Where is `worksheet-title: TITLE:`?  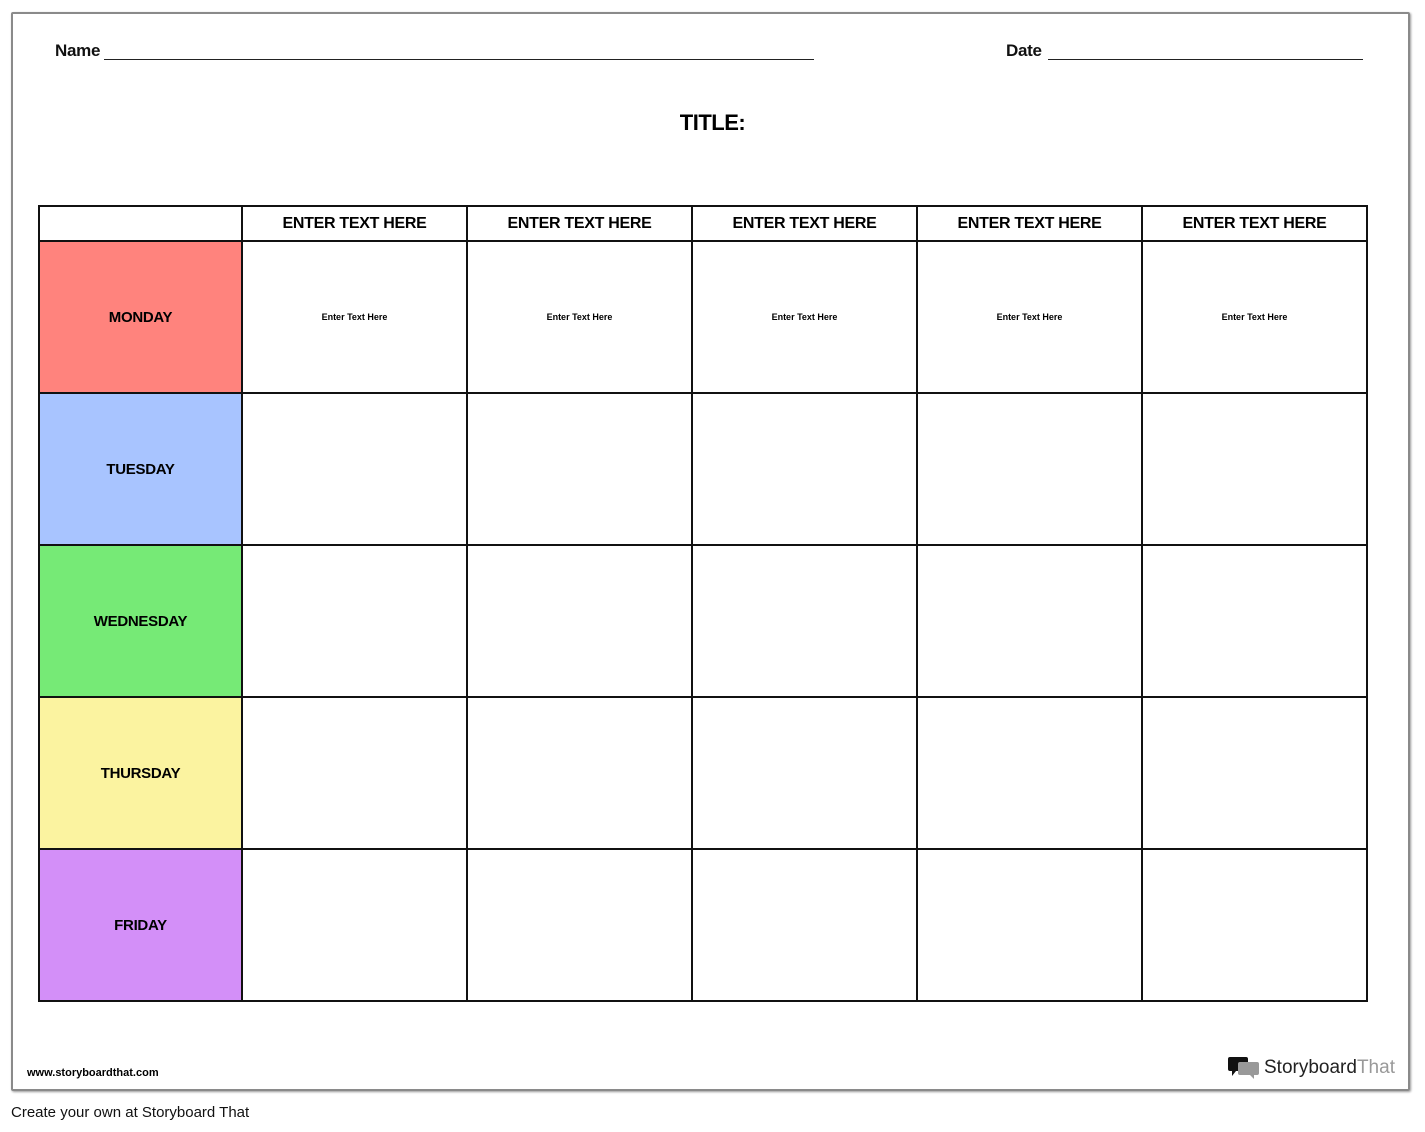 worksheet-title: TITLE: is located at coordinates (712, 122).